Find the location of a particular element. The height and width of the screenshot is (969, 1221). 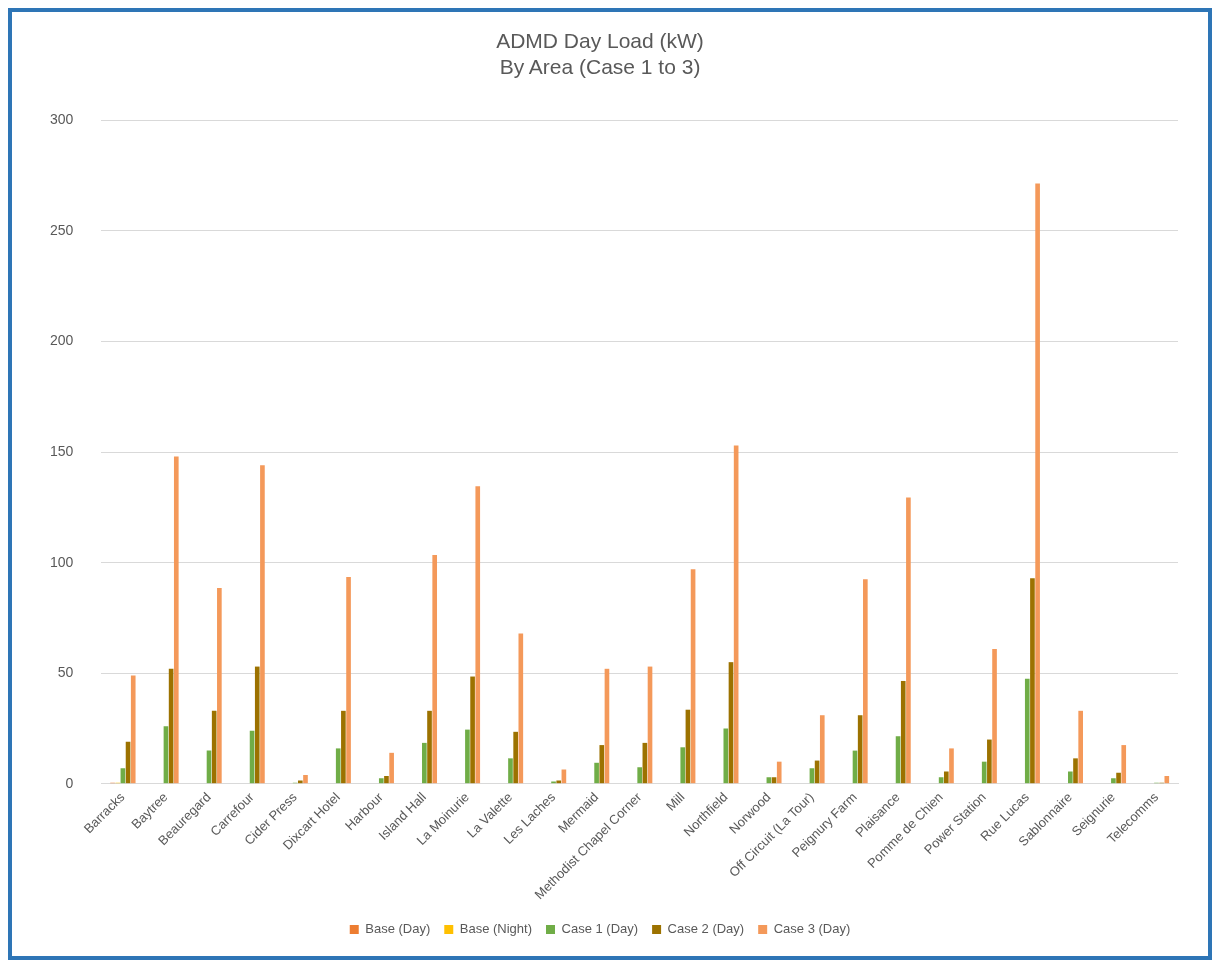

y-tick-label: 50 is located at coordinates (65, 672).